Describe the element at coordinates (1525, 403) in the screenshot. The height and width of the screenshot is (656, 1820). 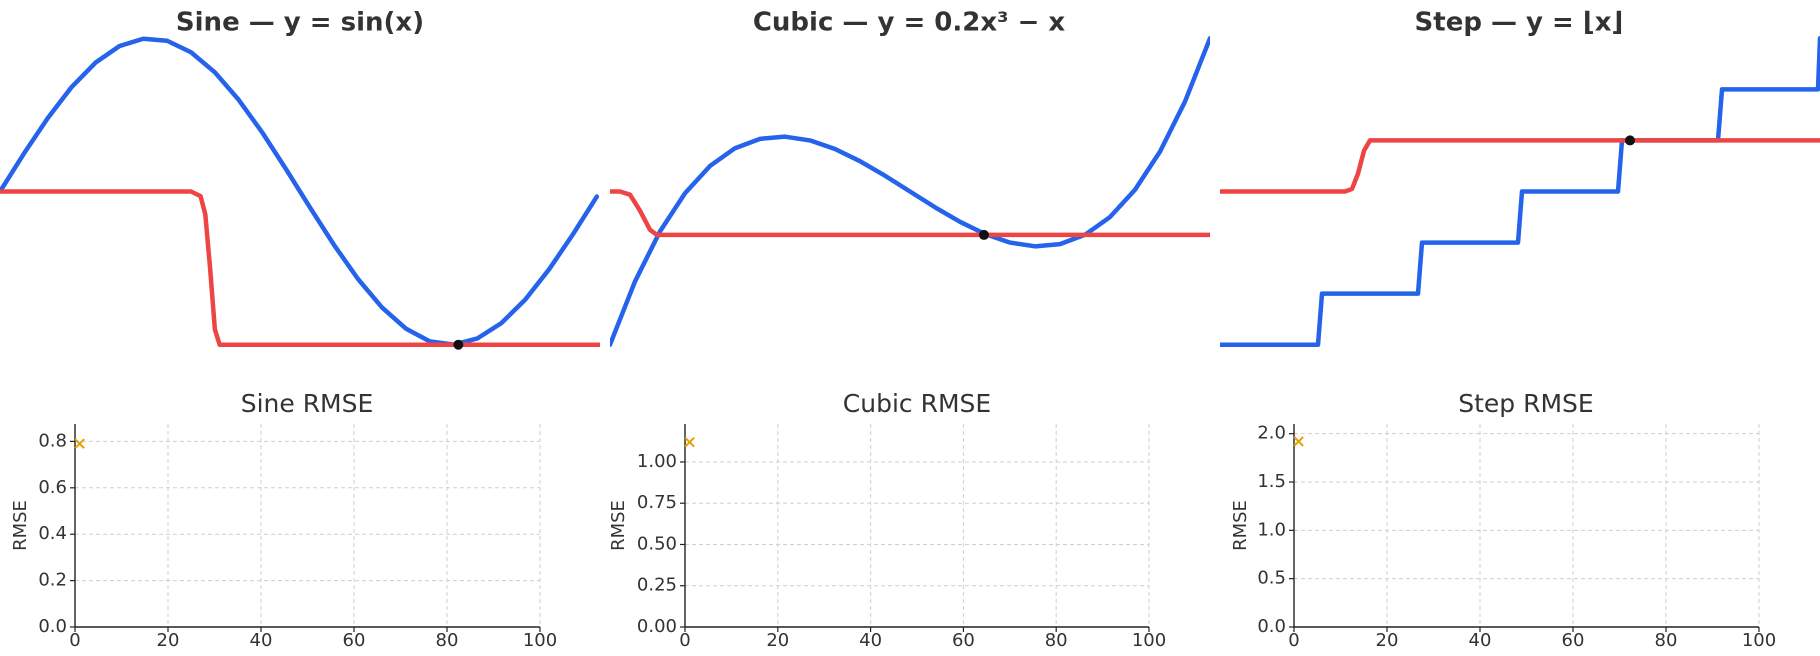
I see `chart-title: Step RMSE` at that location.